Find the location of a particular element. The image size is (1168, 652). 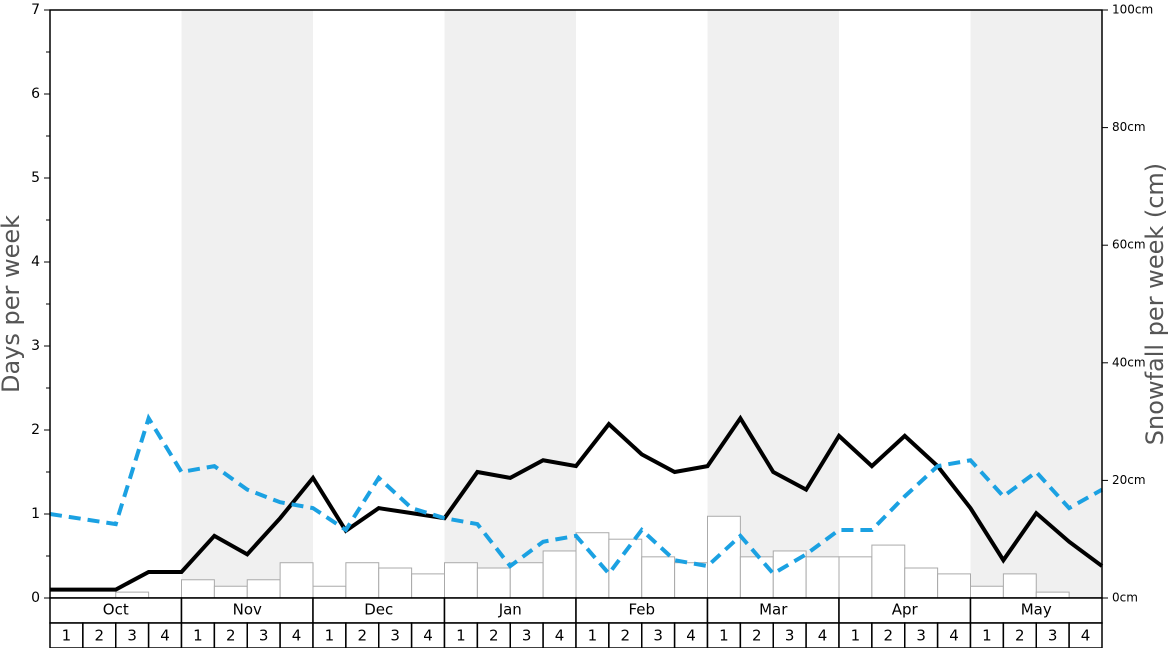

month-label: Jan is located at coordinates (510, 610).